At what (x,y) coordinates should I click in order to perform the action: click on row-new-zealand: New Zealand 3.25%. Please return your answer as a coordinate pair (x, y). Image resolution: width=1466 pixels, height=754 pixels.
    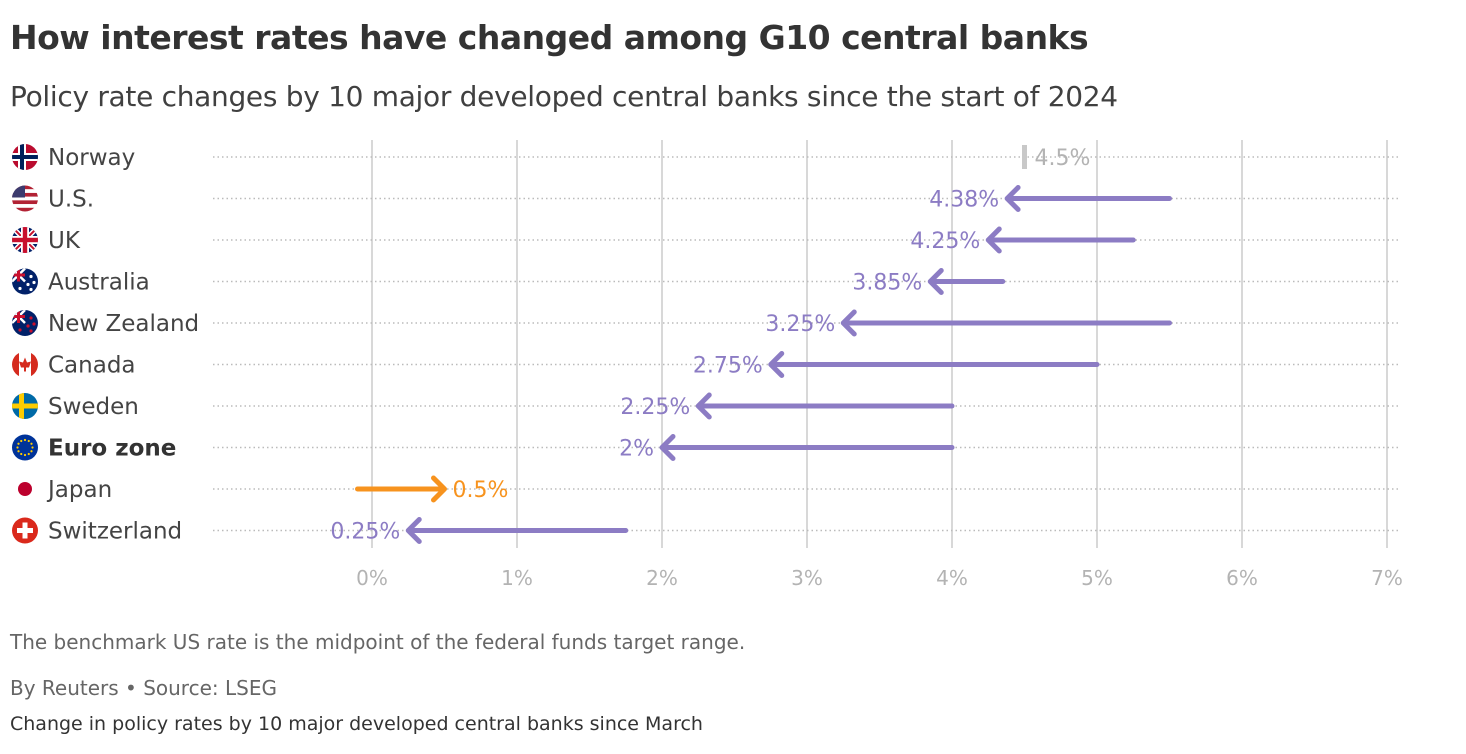
    Looking at the image, I should click on (706, 323).